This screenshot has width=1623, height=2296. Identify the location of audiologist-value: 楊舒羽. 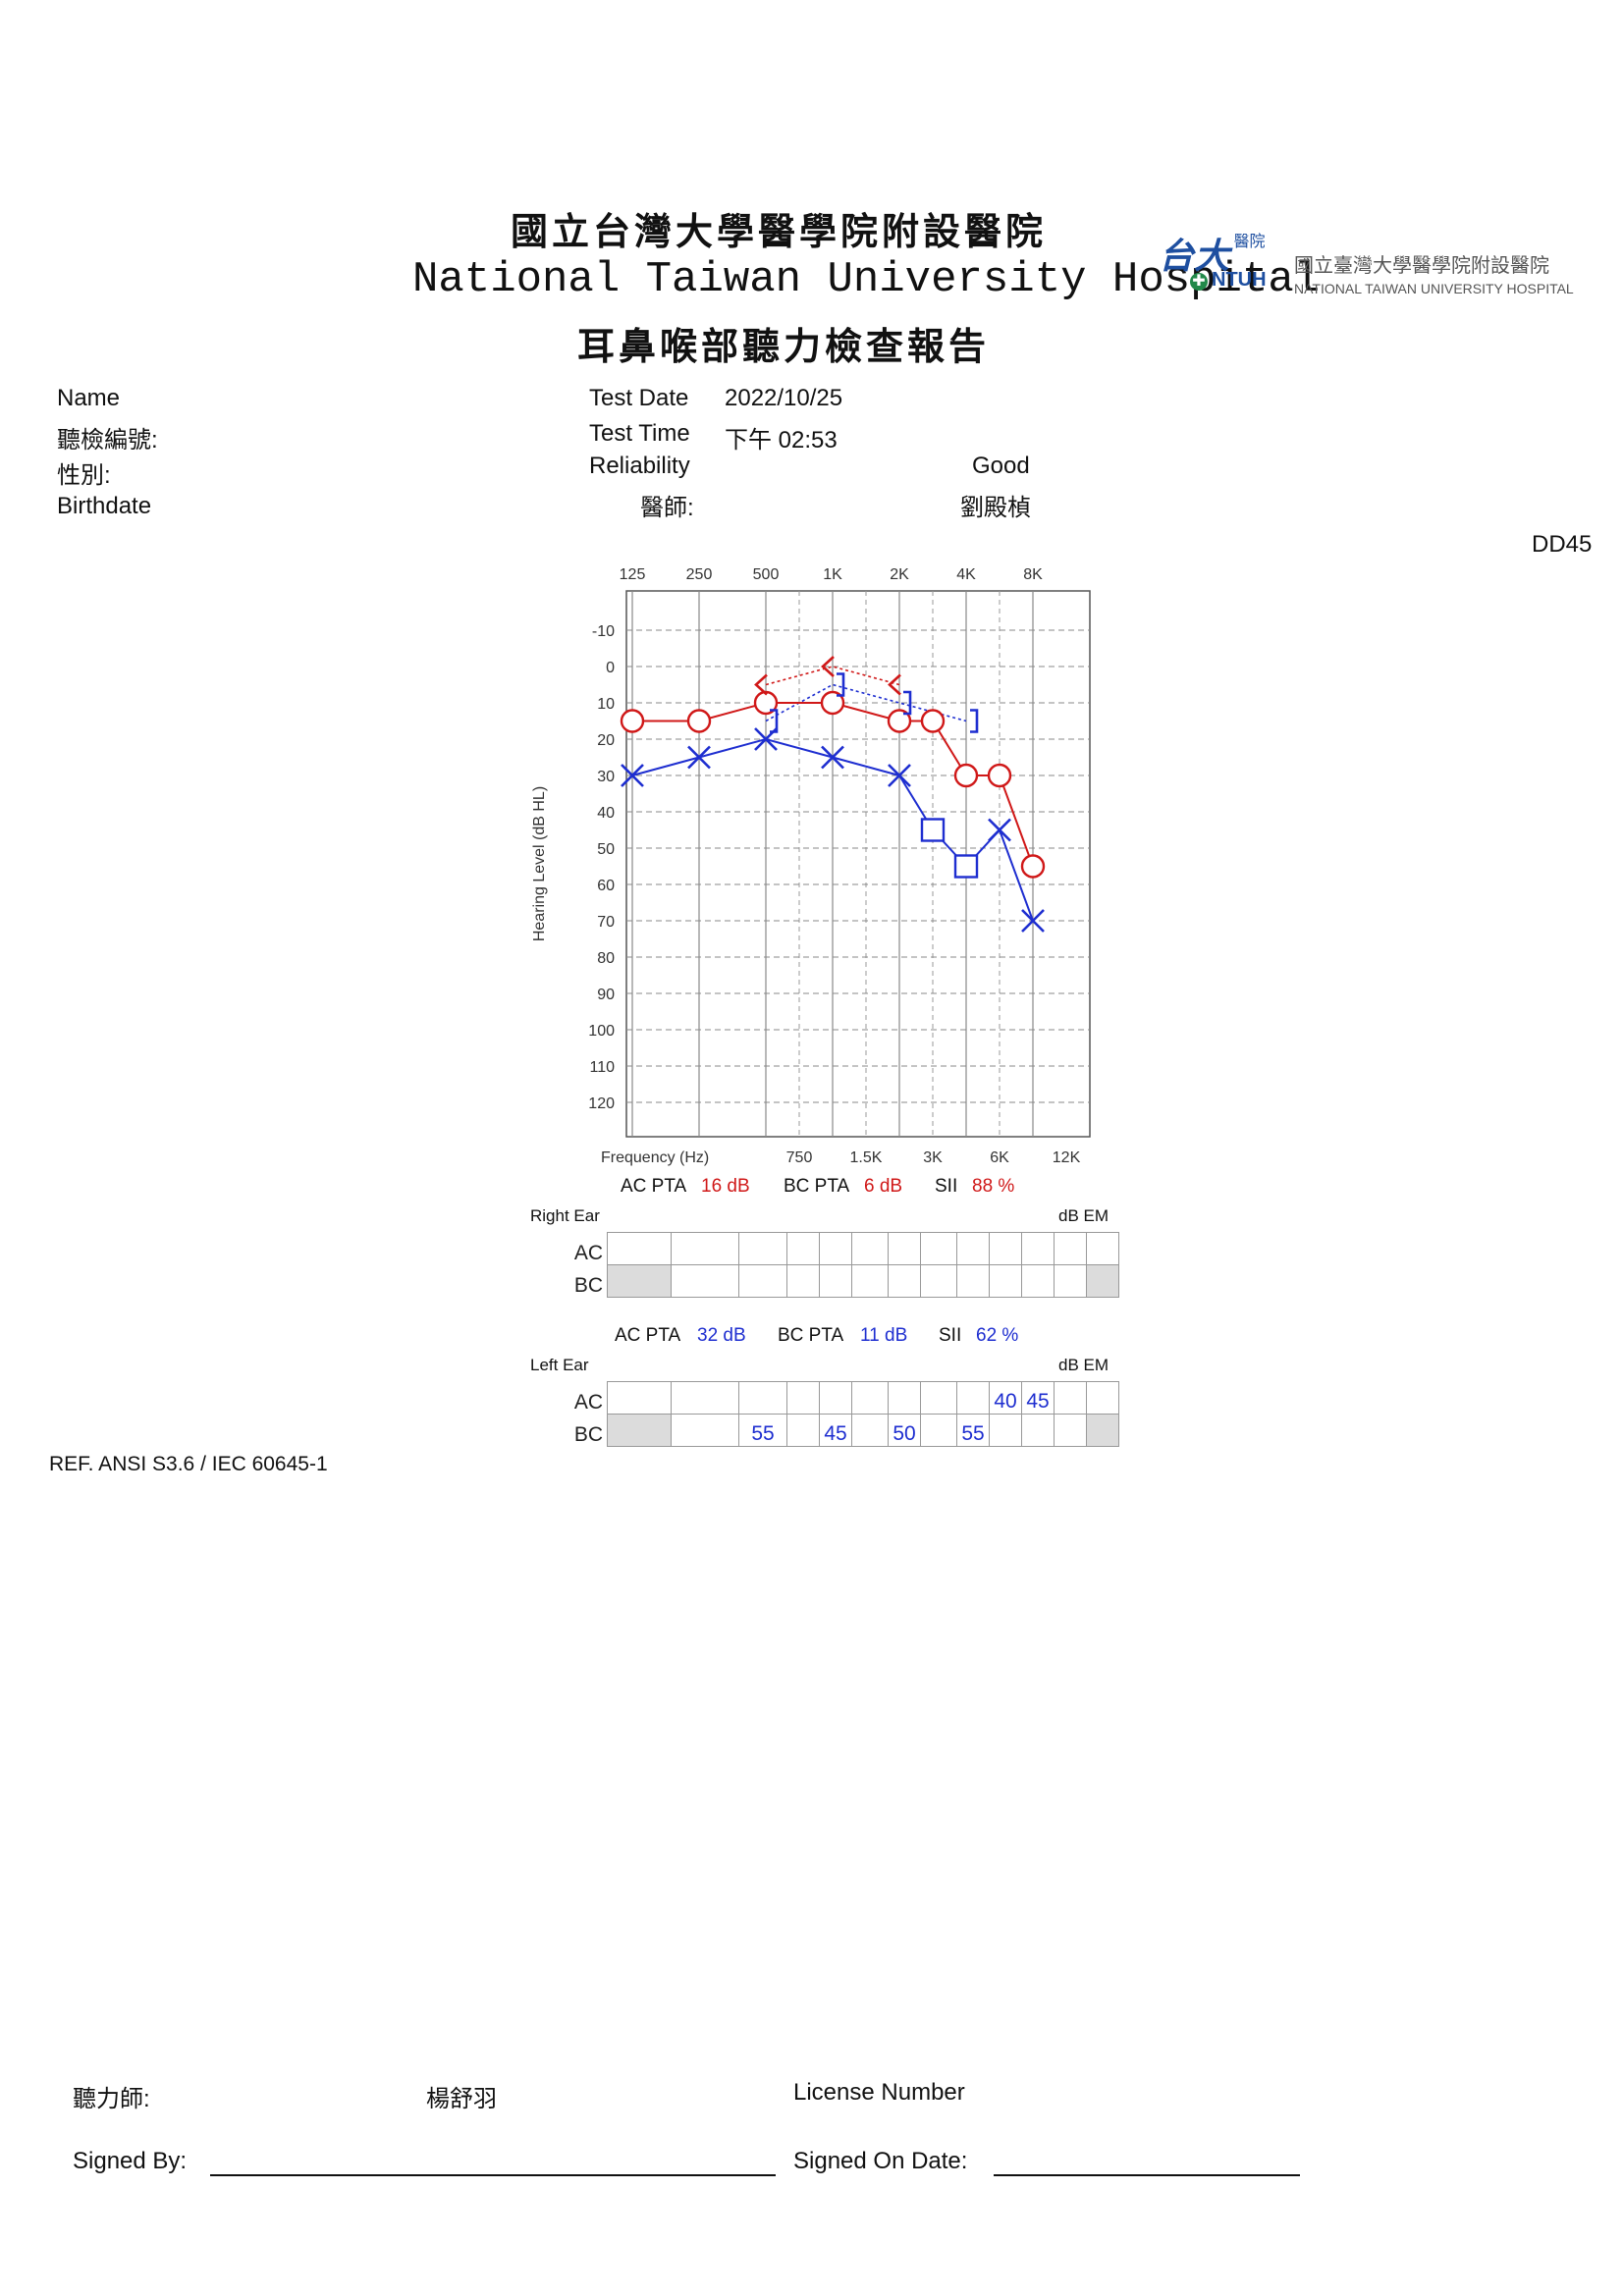
(461, 2099).